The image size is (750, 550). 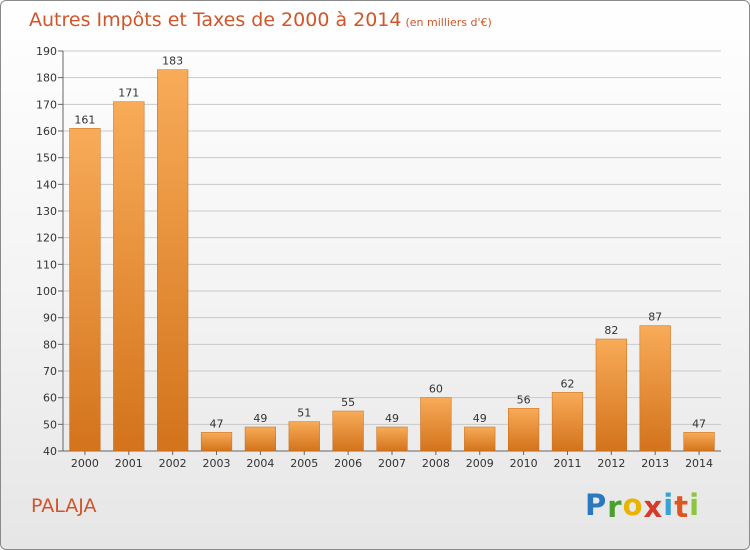 I want to click on x-tick-label: 2008, so click(x=436, y=463).